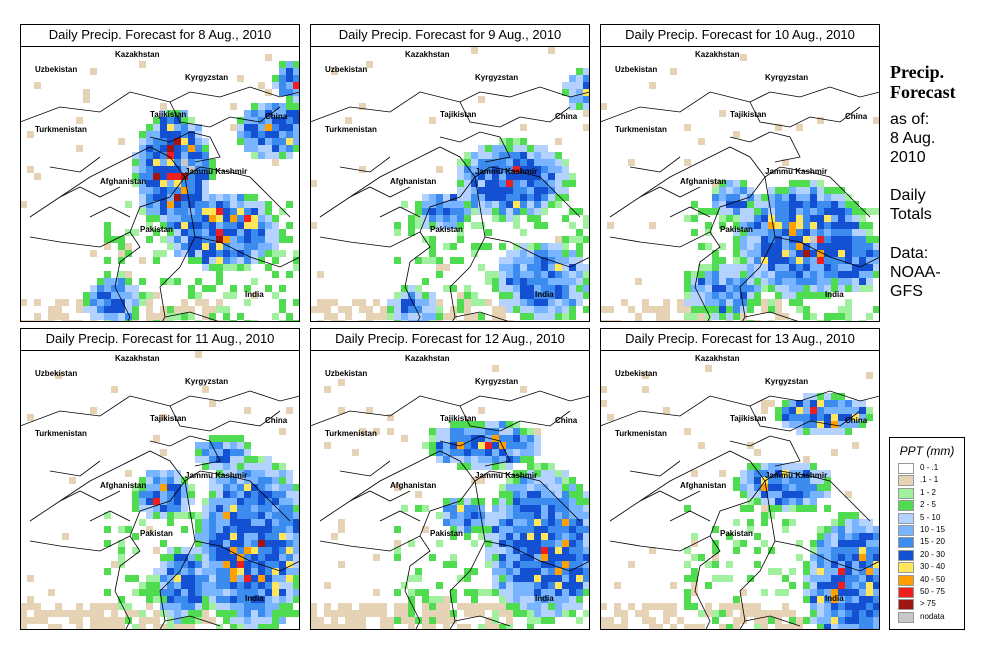 The image size is (983, 649). What do you see at coordinates (913, 138) in the screenshot?
I see `as-of-text: as of: 8 Aug. 2010` at bounding box center [913, 138].